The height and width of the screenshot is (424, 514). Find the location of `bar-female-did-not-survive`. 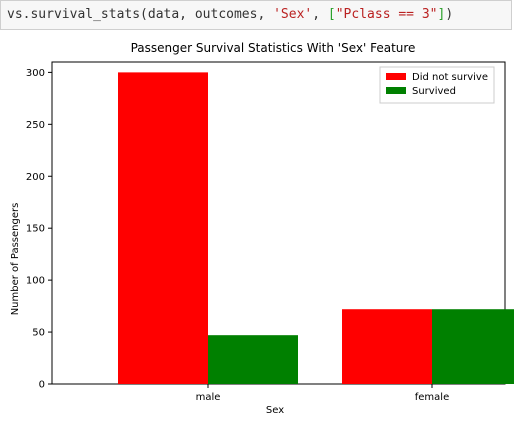

bar-female-did-not-survive is located at coordinates (387, 346).